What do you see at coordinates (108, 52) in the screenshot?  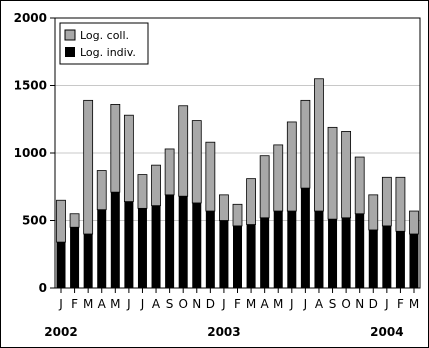 I see `legend-label-log-indiv: Log. indiv.` at bounding box center [108, 52].